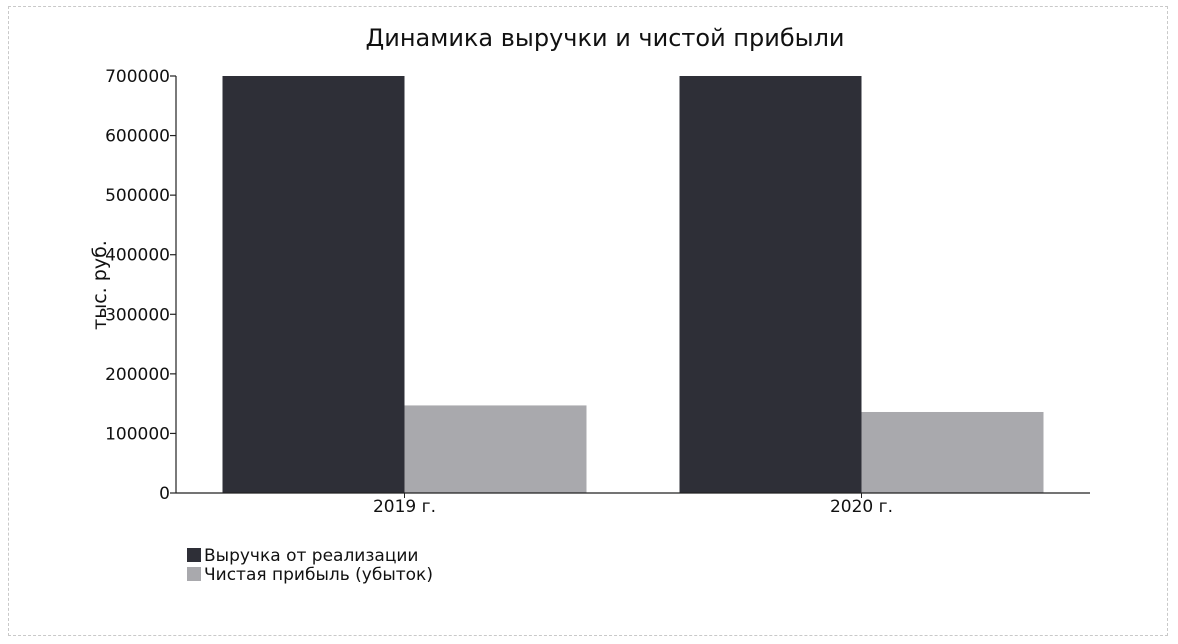 This screenshot has height=644, width=1178. What do you see at coordinates (137, 196) in the screenshot?
I see `y-tick-label: 500000` at bounding box center [137, 196].